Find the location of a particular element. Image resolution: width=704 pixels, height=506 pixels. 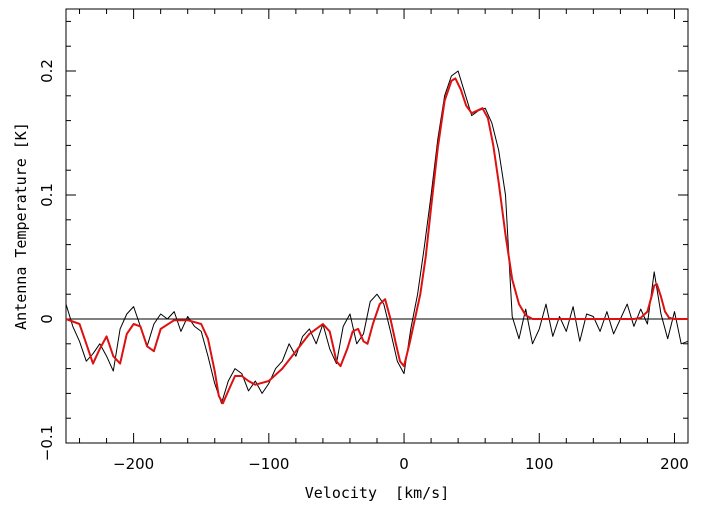

x-axis-label: Velocity [km/s] is located at coordinates (377, 493).